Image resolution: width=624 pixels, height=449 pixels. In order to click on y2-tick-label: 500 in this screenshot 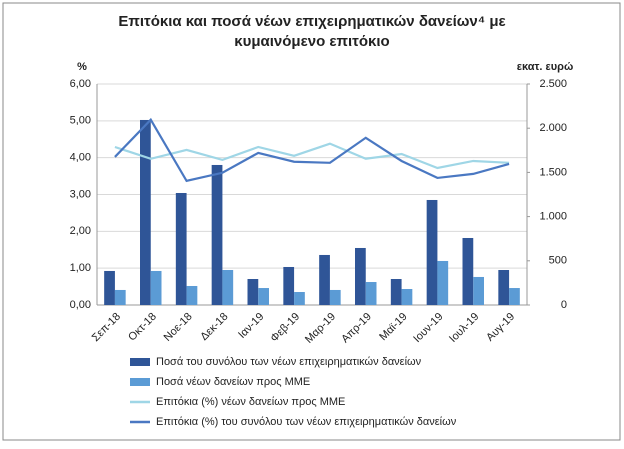, I will do `click(558, 261)`.